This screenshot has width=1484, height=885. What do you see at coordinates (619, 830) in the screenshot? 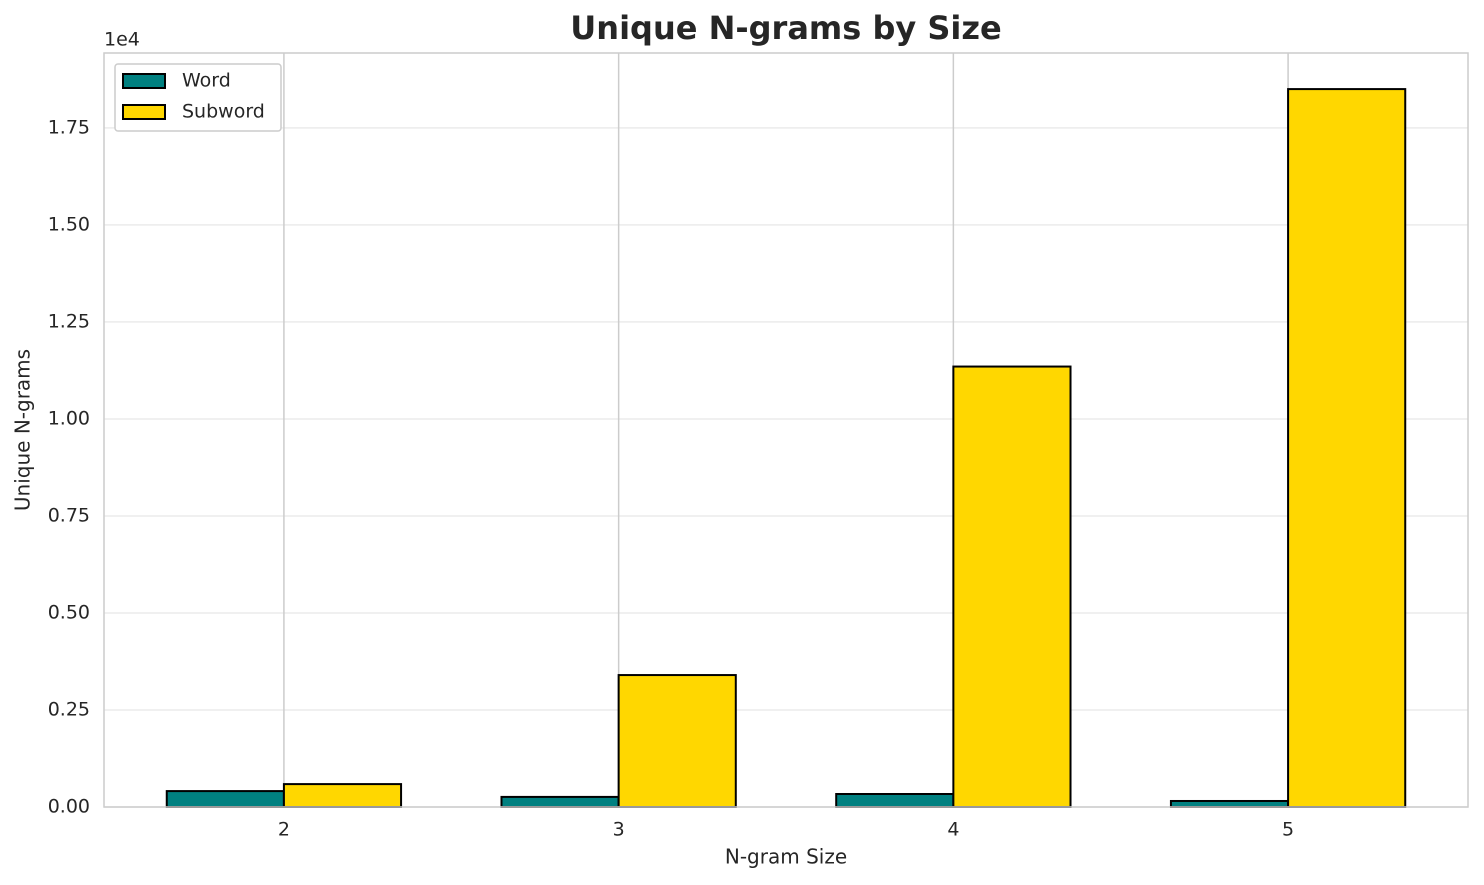
I see `x-tick-label: 3` at bounding box center [619, 830].